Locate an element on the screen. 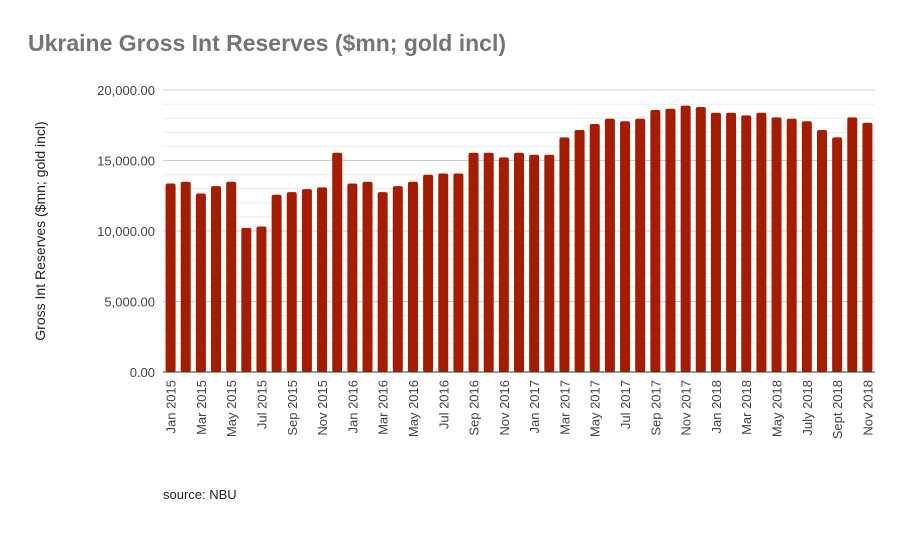  x-tick-label: Nov 2016 is located at coordinates (504, 408).